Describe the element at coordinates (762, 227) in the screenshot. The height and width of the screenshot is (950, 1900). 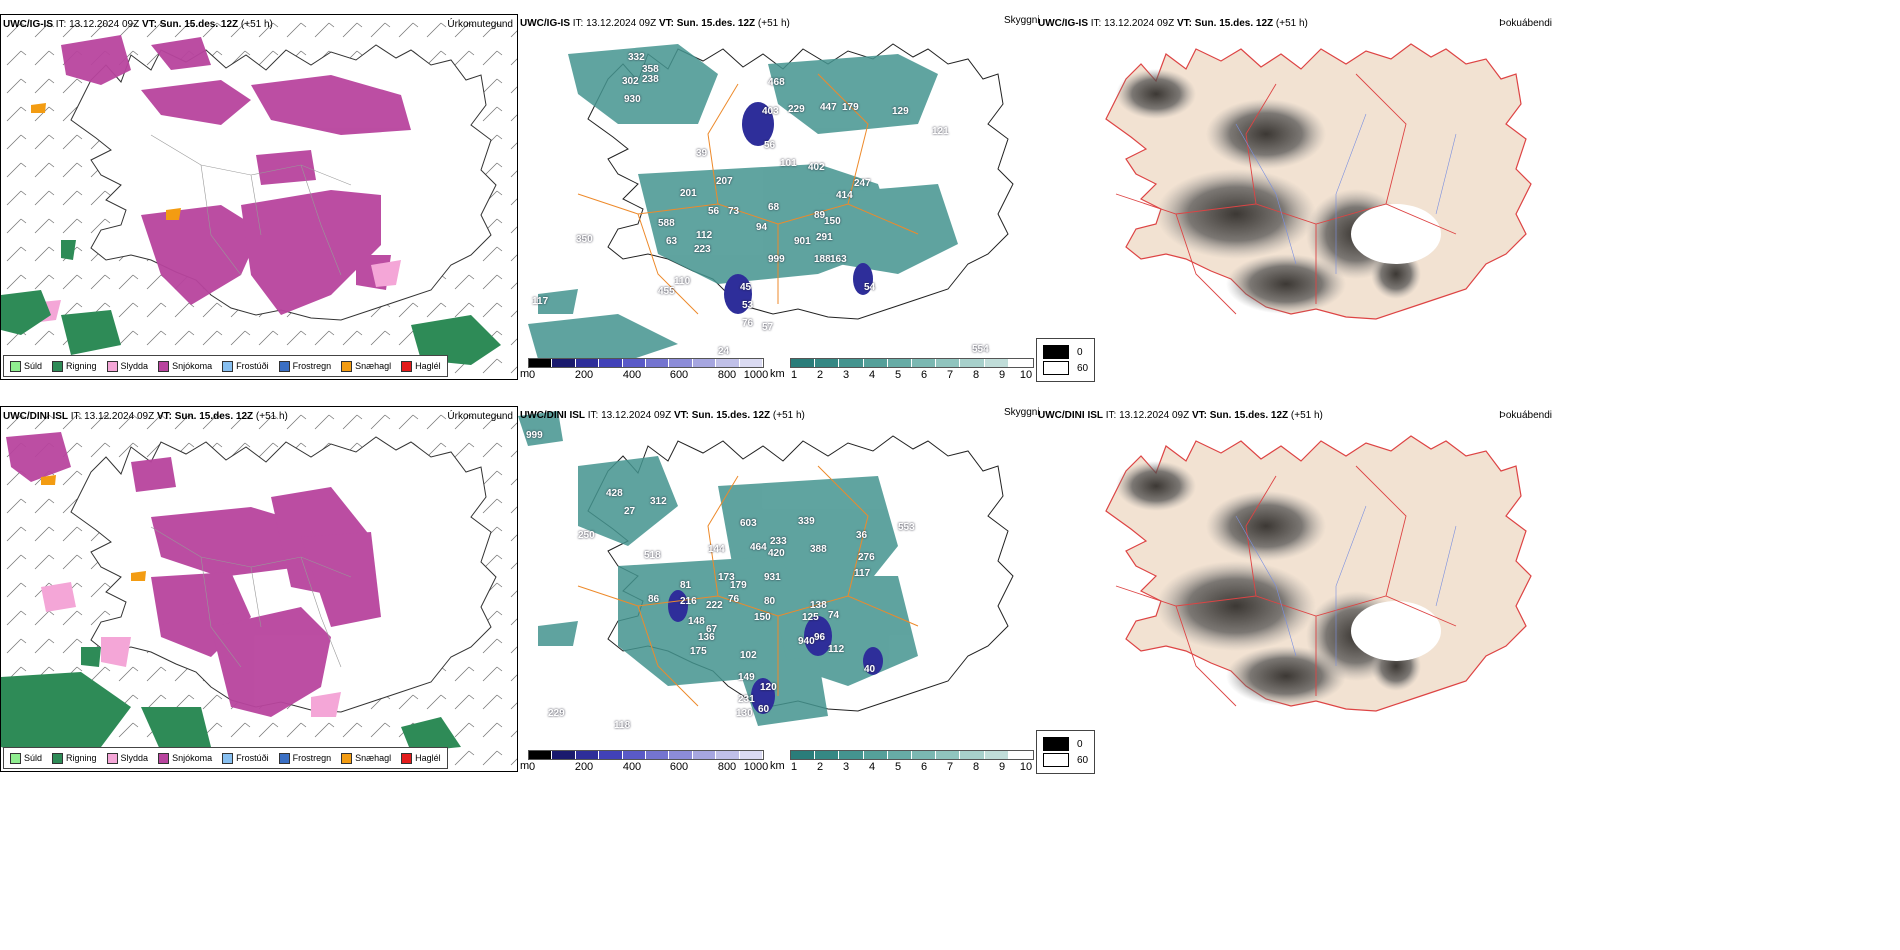
I see `cloud-label: 94` at that location.